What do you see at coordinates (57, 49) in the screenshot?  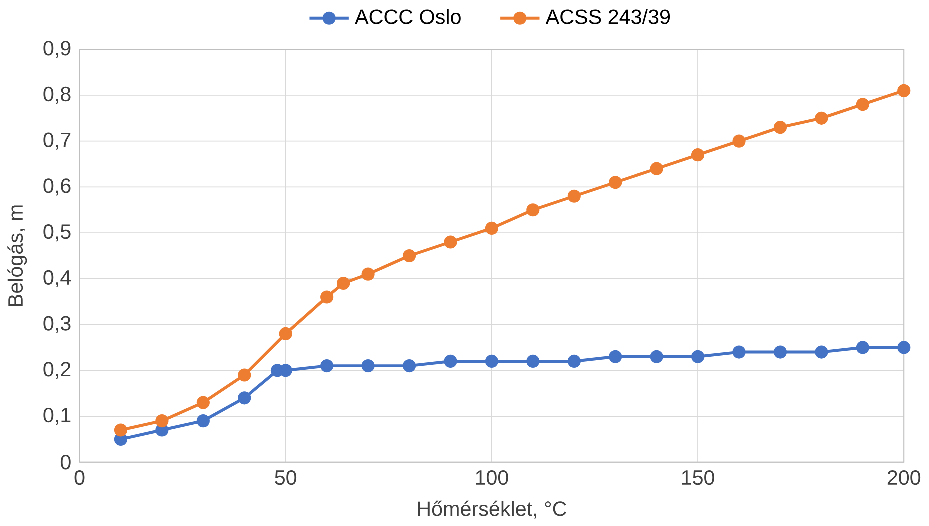 I see `y-tick-label: 0,9` at bounding box center [57, 49].